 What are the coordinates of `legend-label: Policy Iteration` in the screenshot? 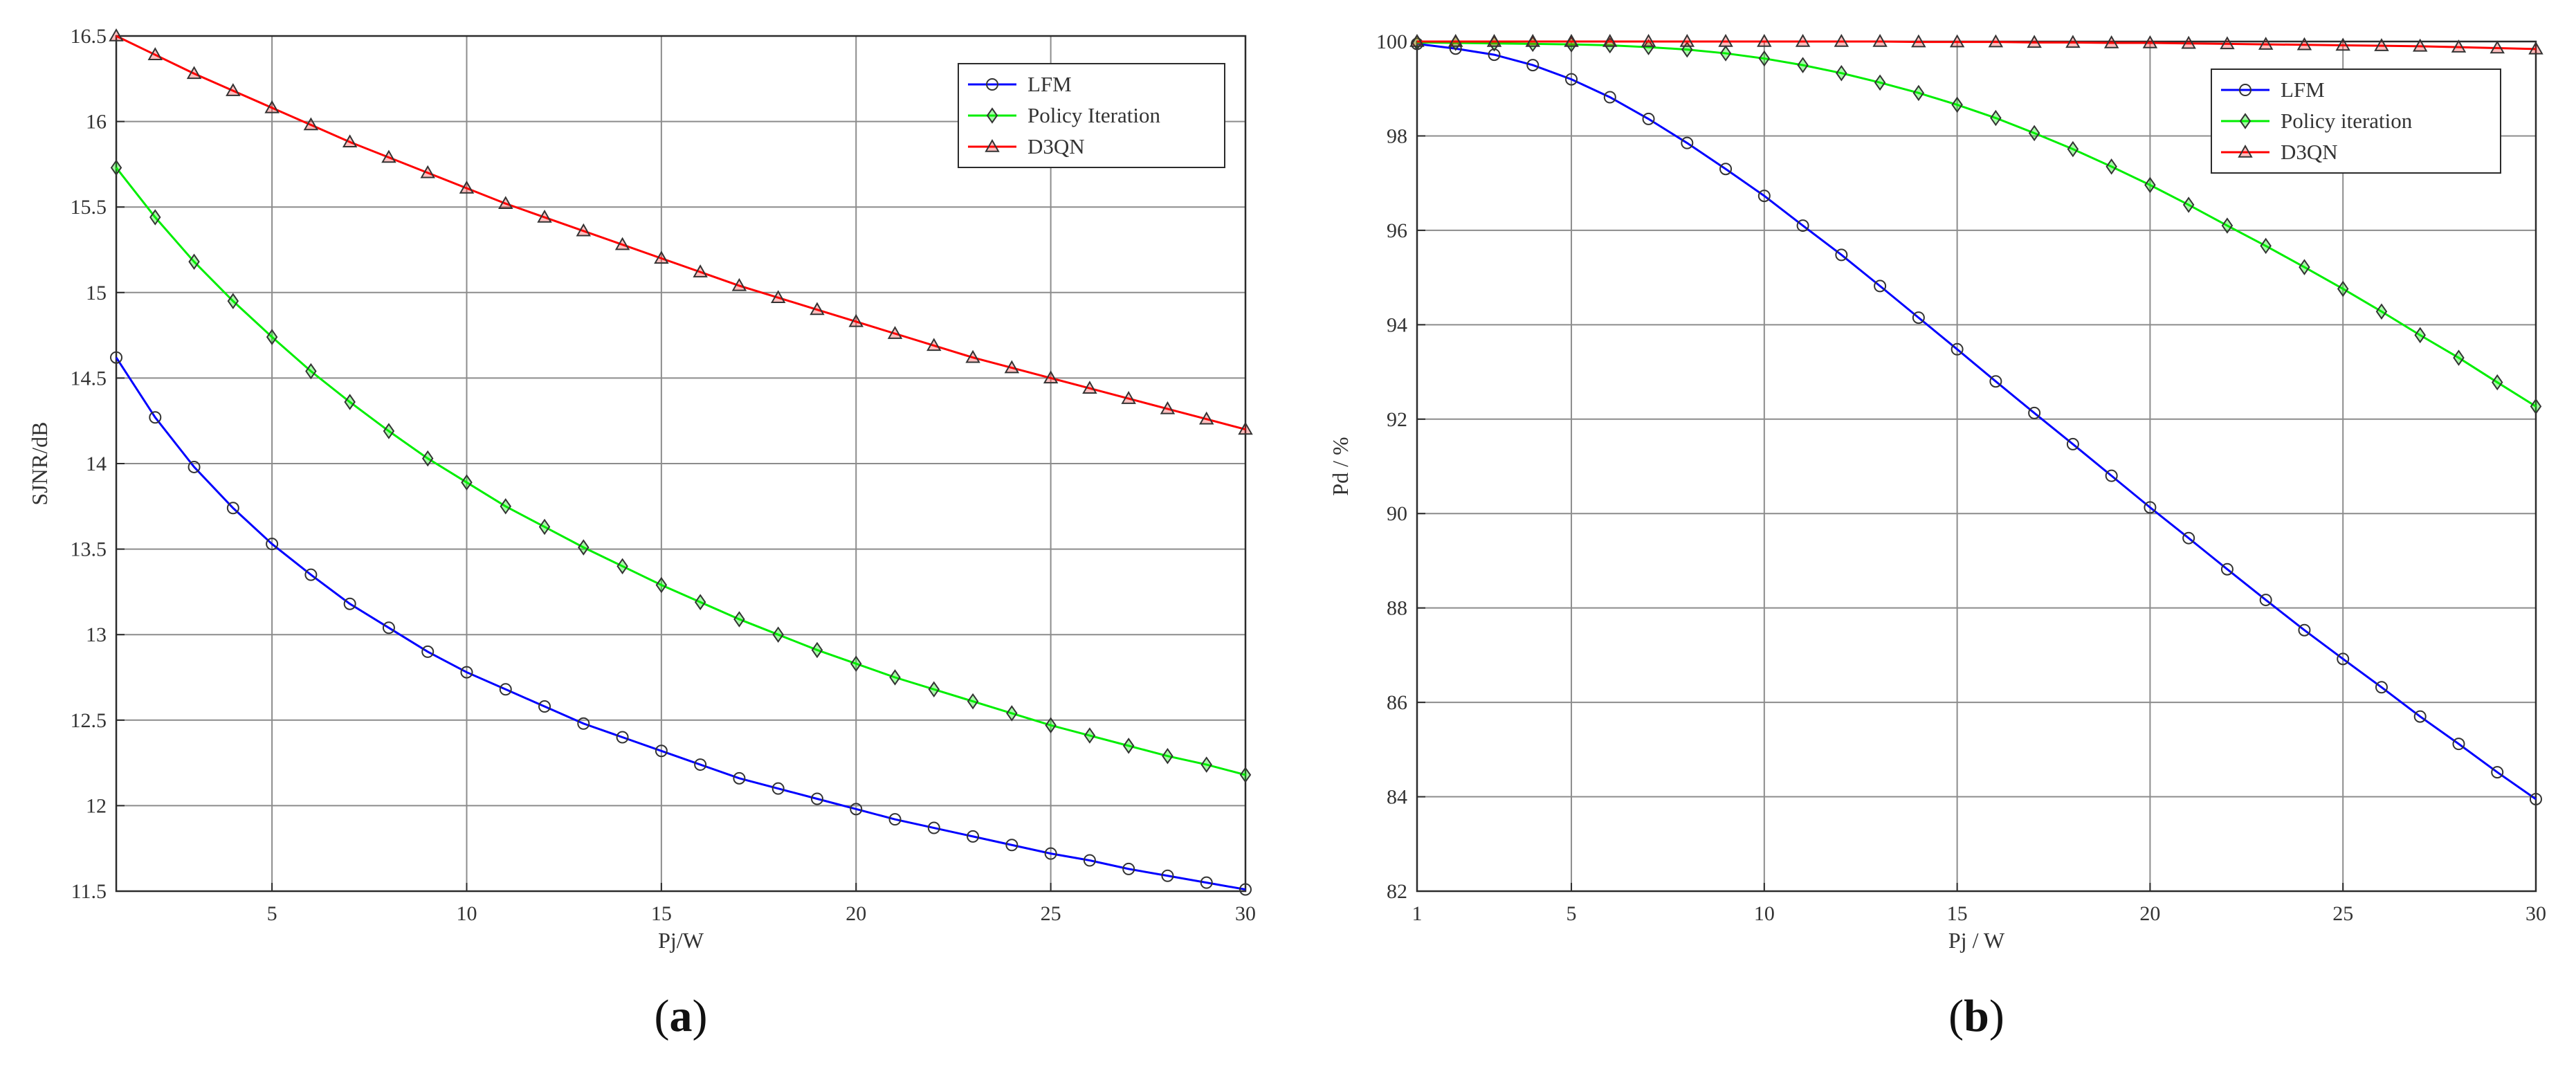 It's located at (1093, 115).